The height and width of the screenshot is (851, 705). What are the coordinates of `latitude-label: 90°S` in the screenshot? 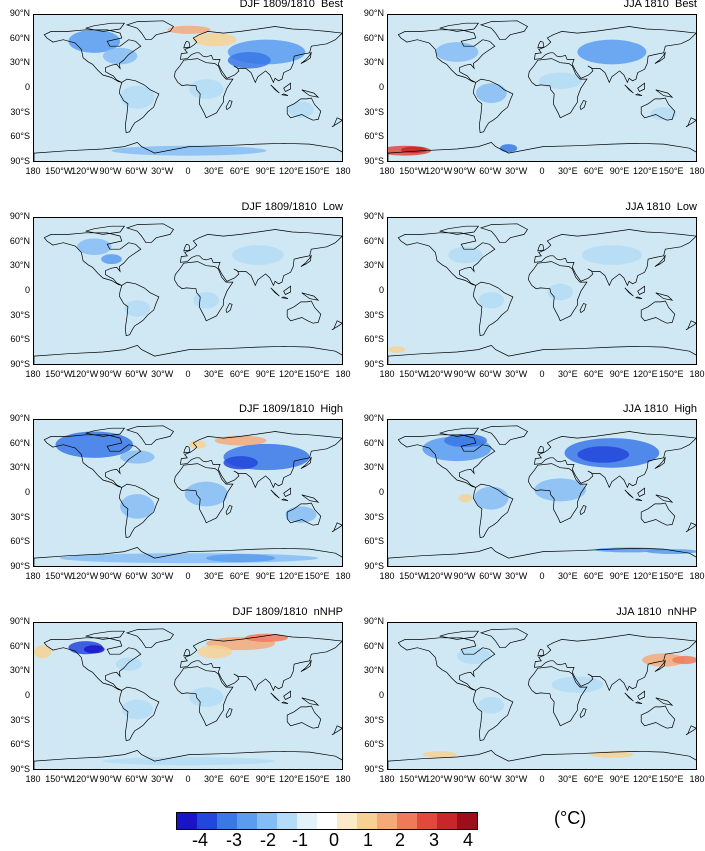 It's located at (20, 566).